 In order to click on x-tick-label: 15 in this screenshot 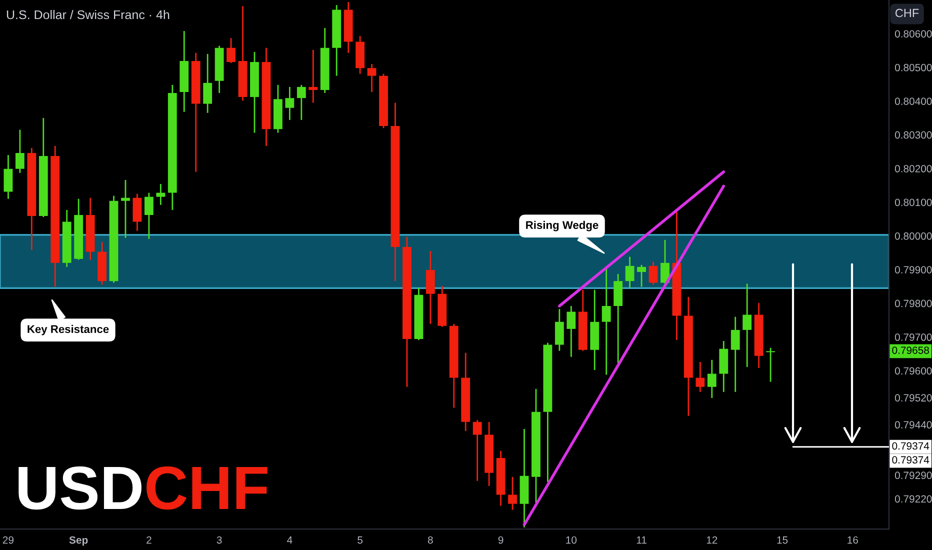, I will do `click(782, 540)`.